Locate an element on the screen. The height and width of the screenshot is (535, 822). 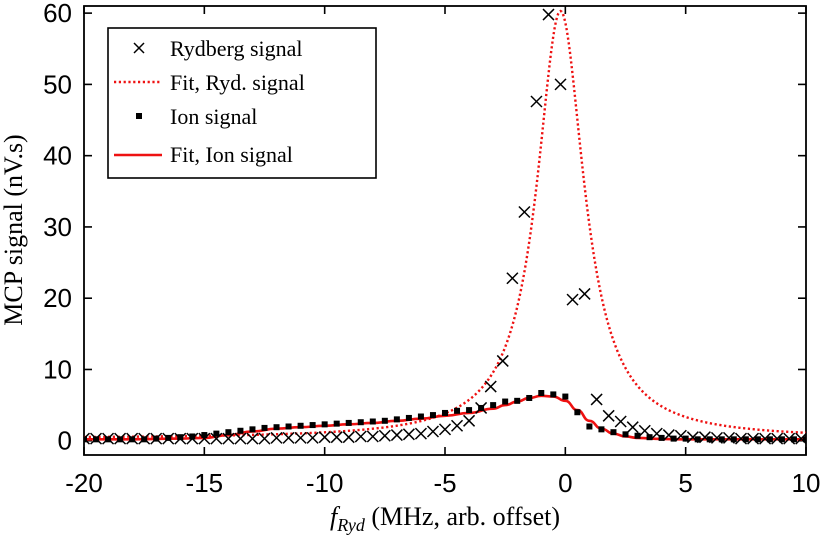
x-axis-title-subscript: Ryd is located at coordinates (351, 525).